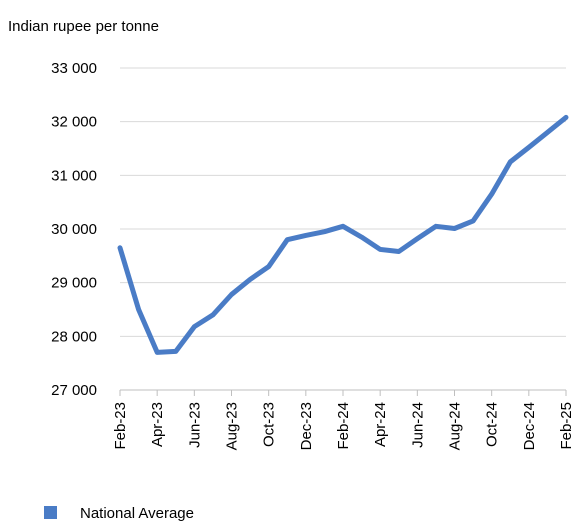 This screenshot has width=588, height=530. I want to click on x-tick-label: Jun-23, so click(194, 425).